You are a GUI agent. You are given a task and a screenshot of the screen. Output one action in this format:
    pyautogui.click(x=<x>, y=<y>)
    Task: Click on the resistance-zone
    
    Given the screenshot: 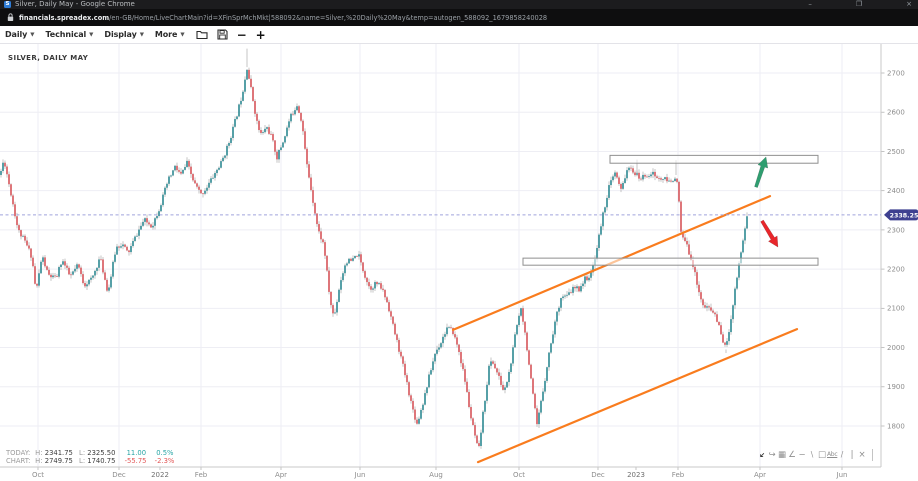 What is the action you would take?
    pyautogui.click(x=714, y=159)
    